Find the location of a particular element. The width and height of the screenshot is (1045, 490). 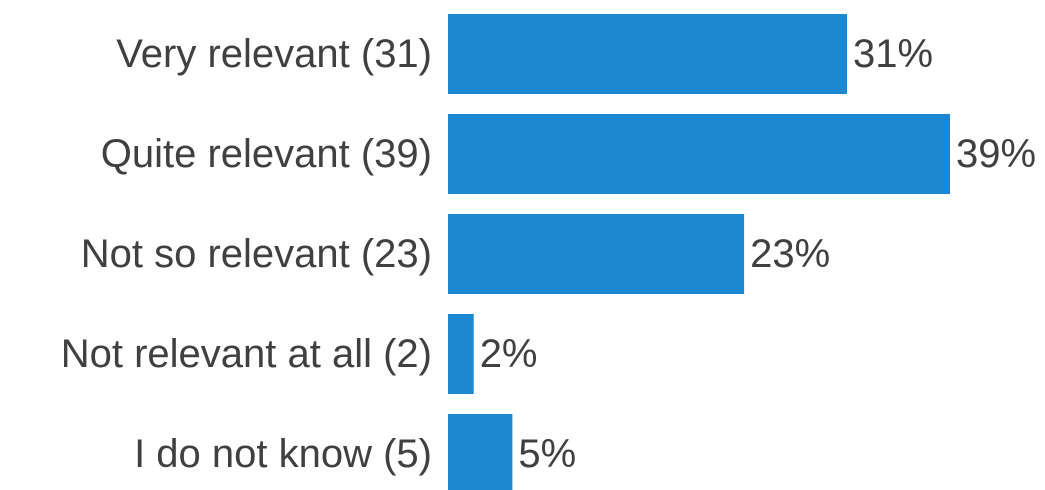

bar-not-relevant-at-all is located at coordinates (461, 354).